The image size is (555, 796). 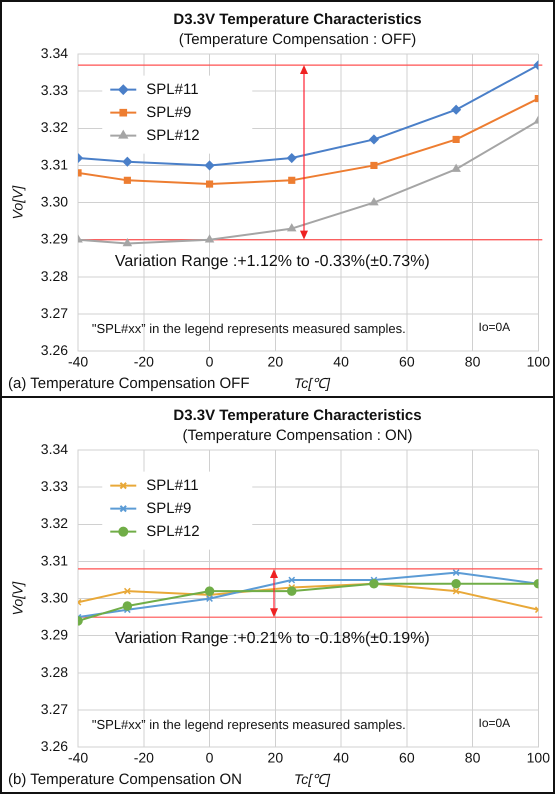 I want to click on chart-subtitle: (Temperature Compensation : ON), so click(x=297, y=435).